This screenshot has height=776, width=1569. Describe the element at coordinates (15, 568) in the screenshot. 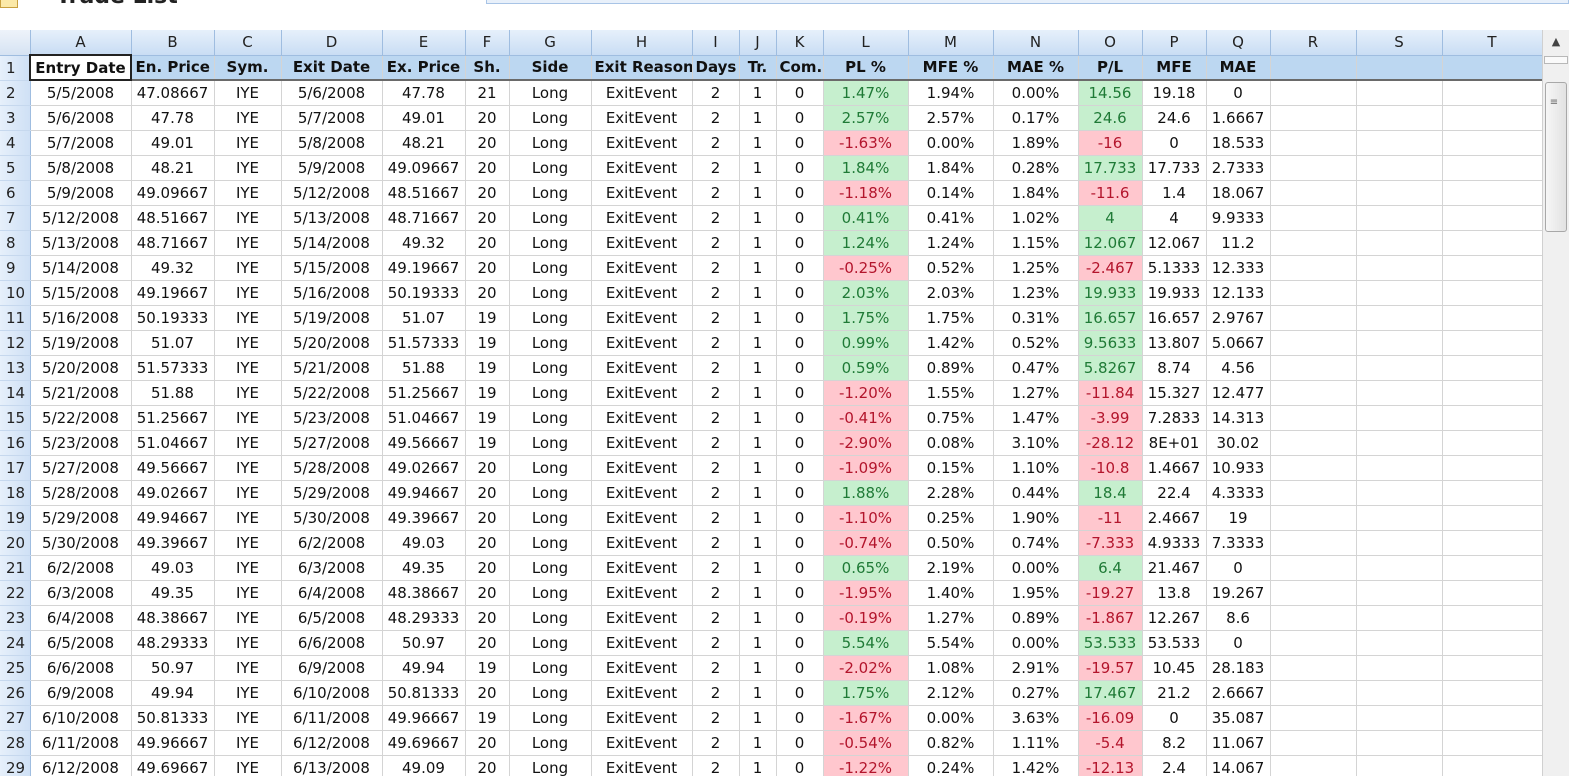

I see `row-header: 21` at that location.